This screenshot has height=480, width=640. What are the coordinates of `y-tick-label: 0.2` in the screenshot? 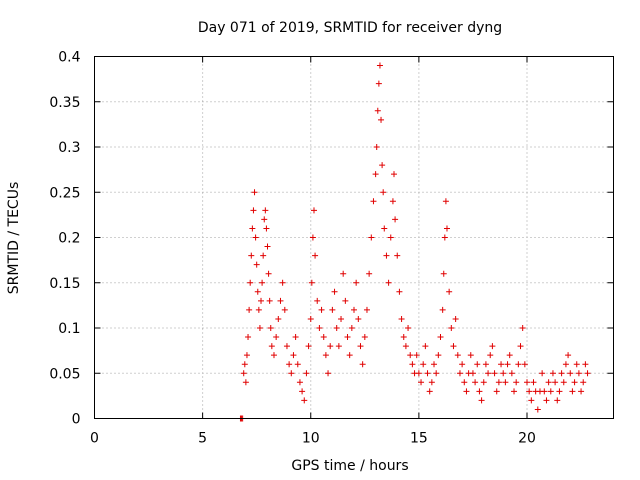 It's located at (69, 239).